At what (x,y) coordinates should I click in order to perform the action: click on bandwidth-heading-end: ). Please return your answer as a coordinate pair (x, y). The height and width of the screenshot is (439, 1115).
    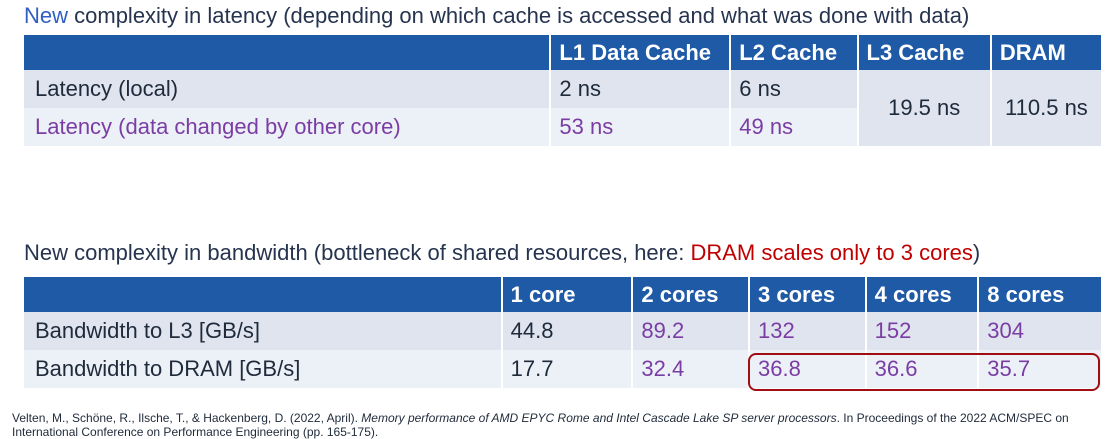
    Looking at the image, I should click on (976, 252).